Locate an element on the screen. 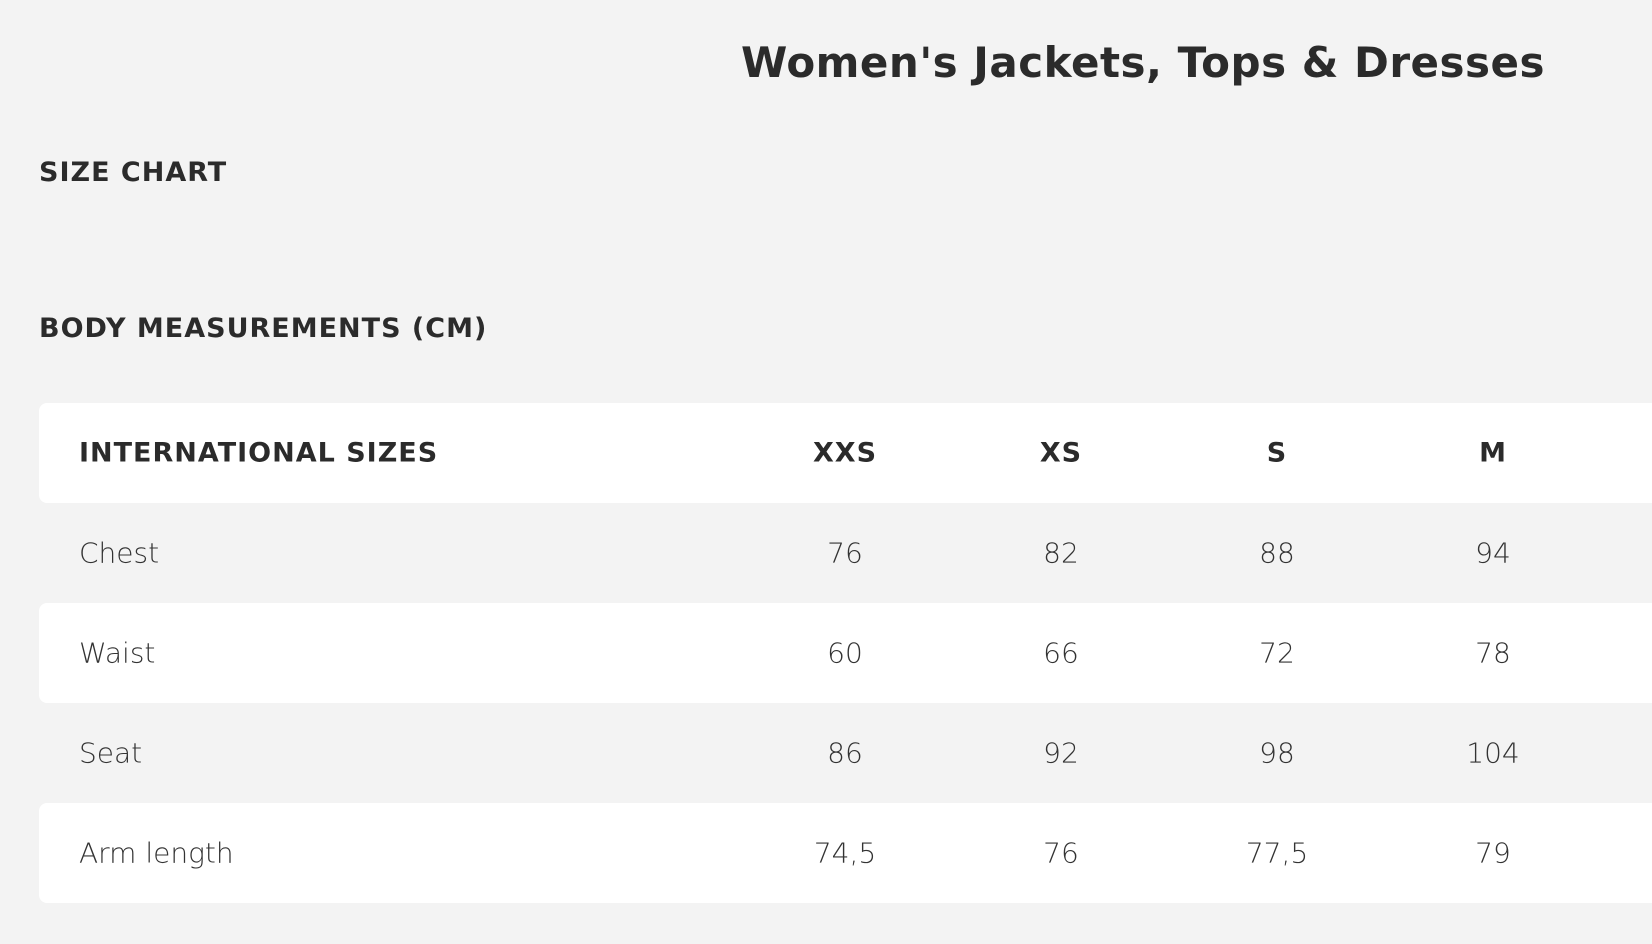 The height and width of the screenshot is (944, 1652). table-row: Chest 76 82 88 94 is located at coordinates (845, 553).